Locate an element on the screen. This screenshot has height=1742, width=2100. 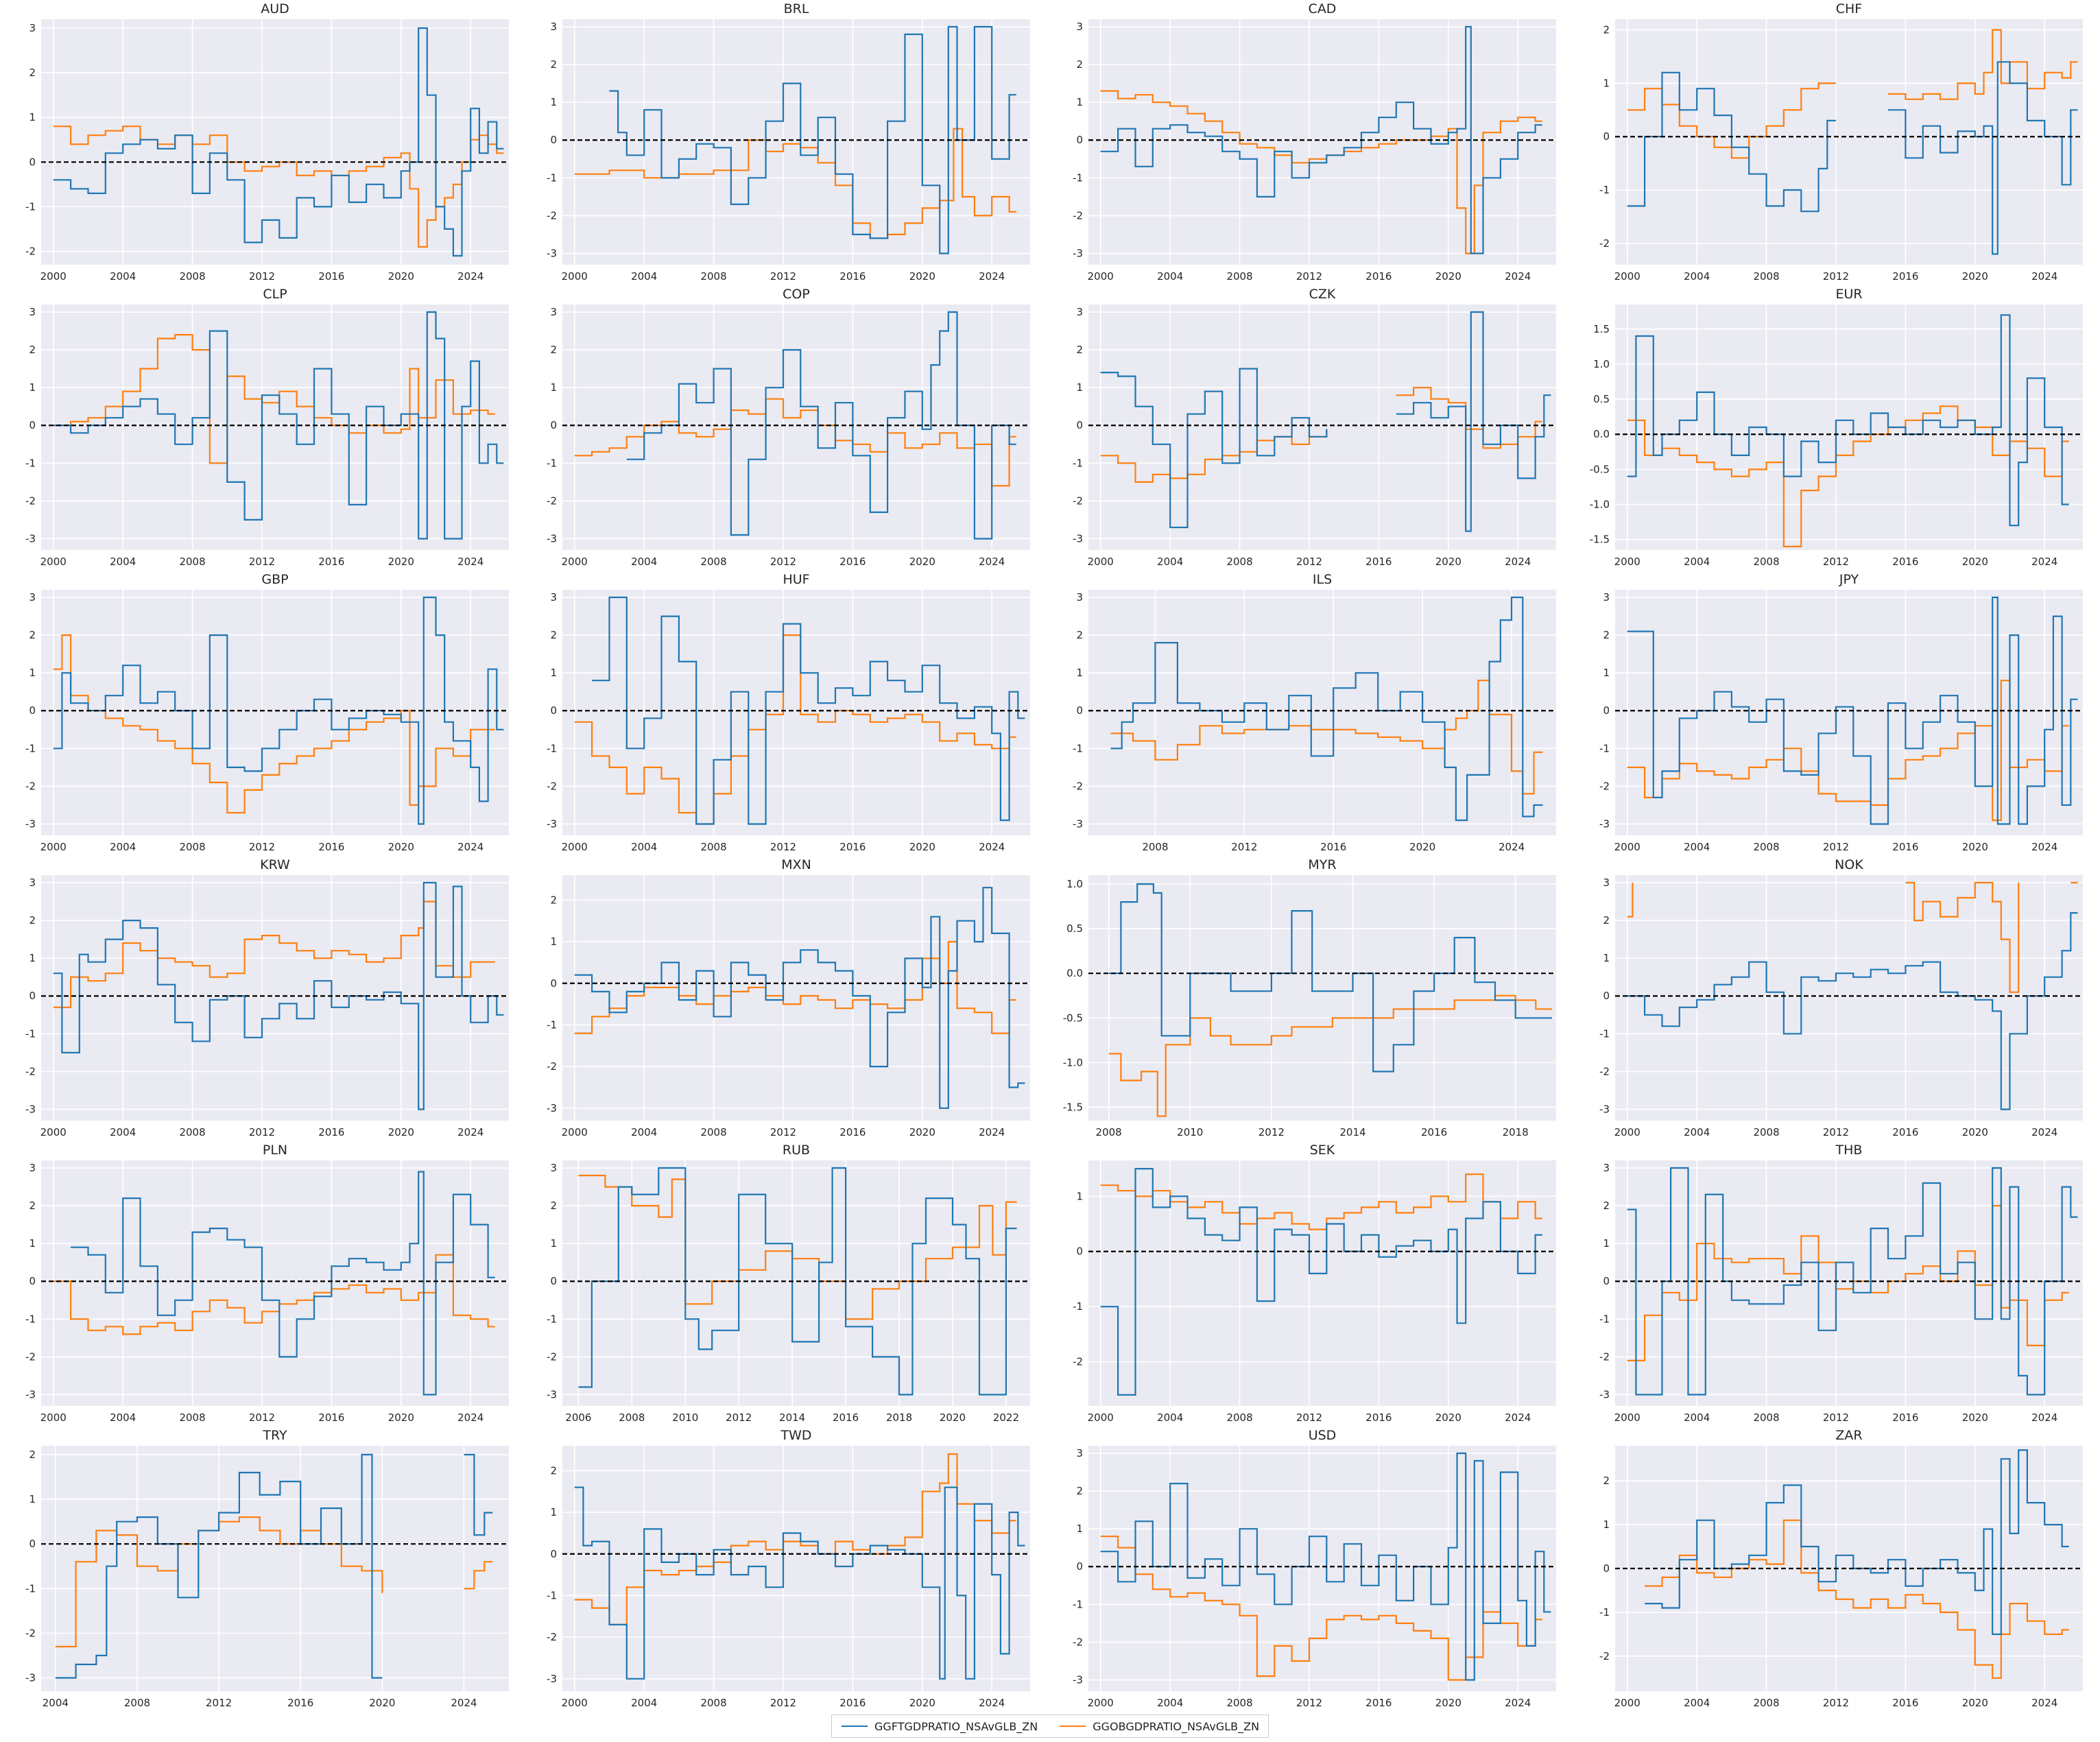
y-tick-label: 0.0 is located at coordinates (1074, 973).